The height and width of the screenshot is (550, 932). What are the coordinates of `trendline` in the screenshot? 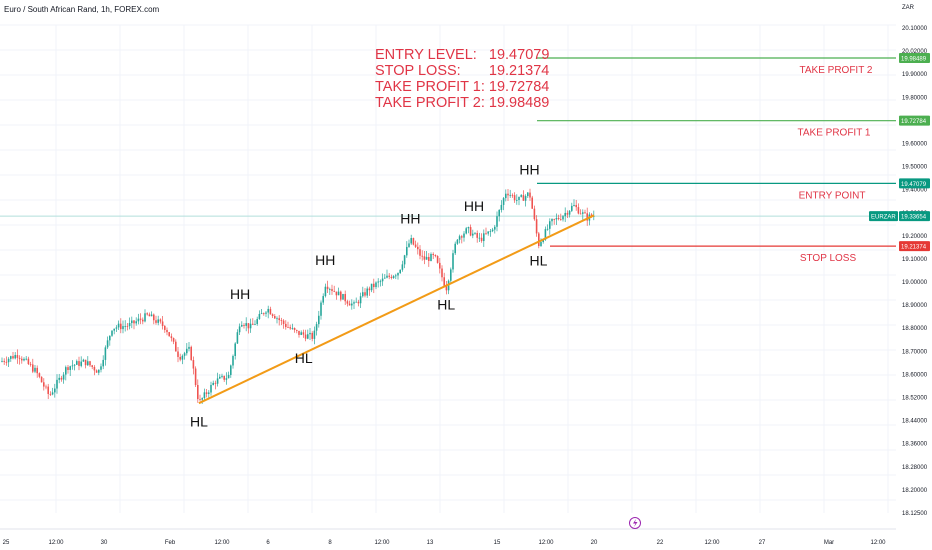 It's located at (396, 309).